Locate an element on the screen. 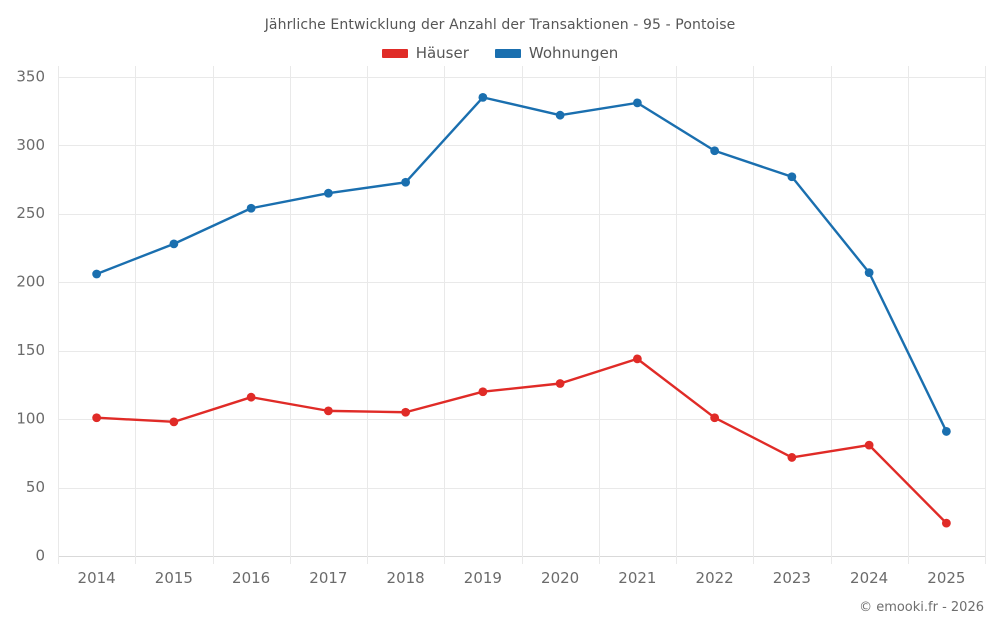  legend-label-wohnungen: Wohnungen is located at coordinates (573, 53).